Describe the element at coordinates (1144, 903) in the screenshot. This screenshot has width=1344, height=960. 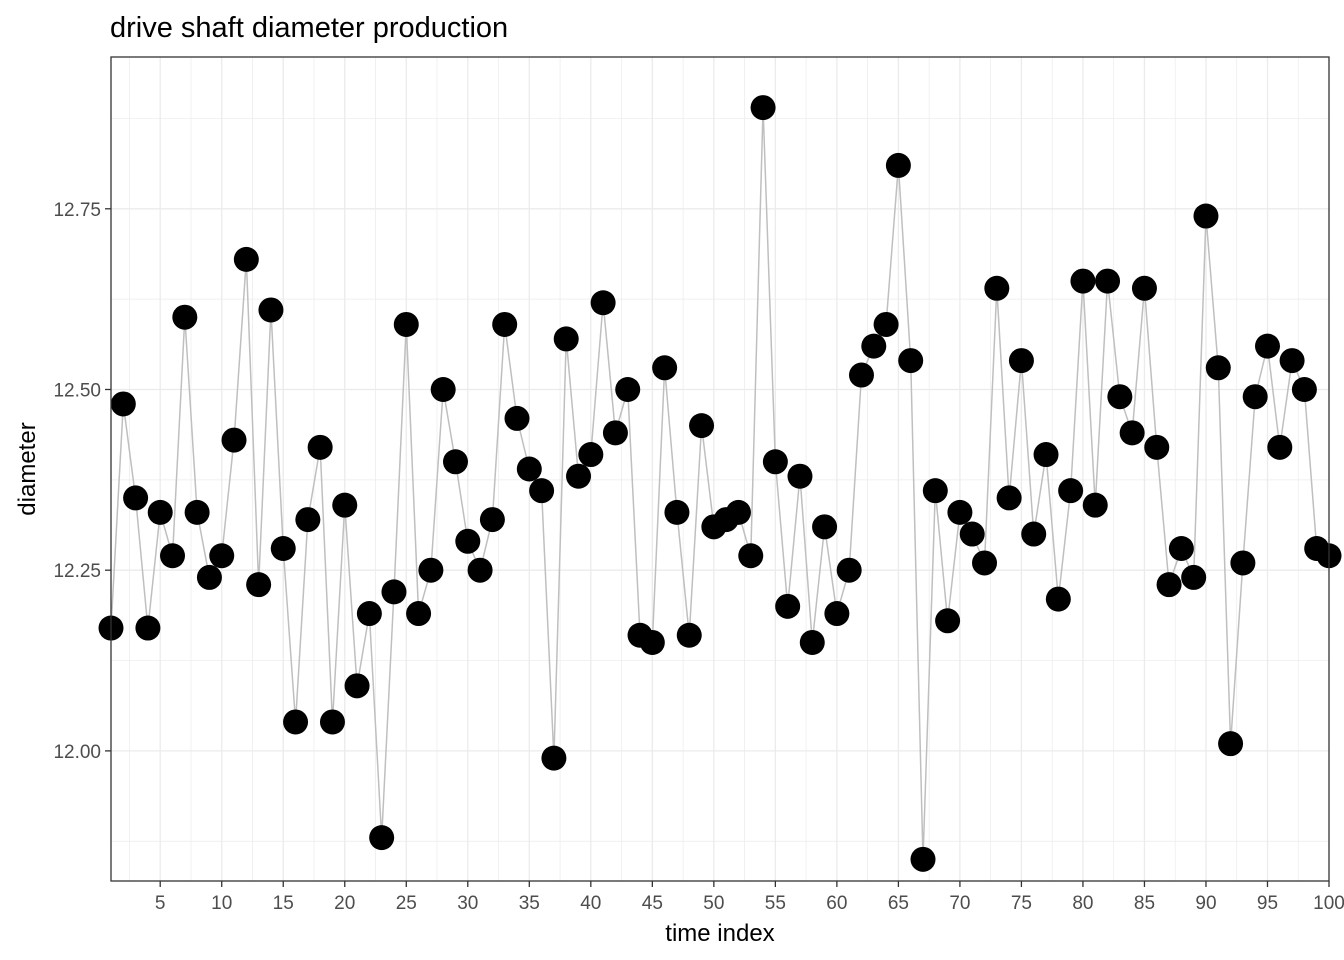
I see `x-tick-label: 85` at that location.